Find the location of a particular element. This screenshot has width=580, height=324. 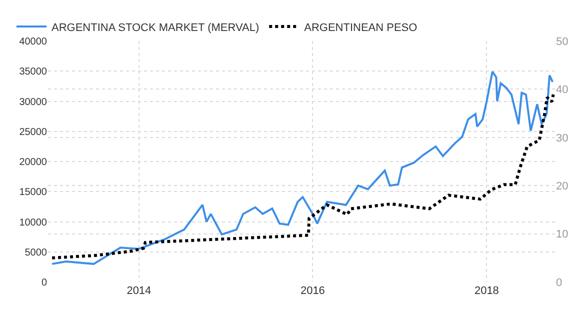

legend-label: ARGENTINA STOCK MARKET (MERVAL) is located at coordinates (155, 28).